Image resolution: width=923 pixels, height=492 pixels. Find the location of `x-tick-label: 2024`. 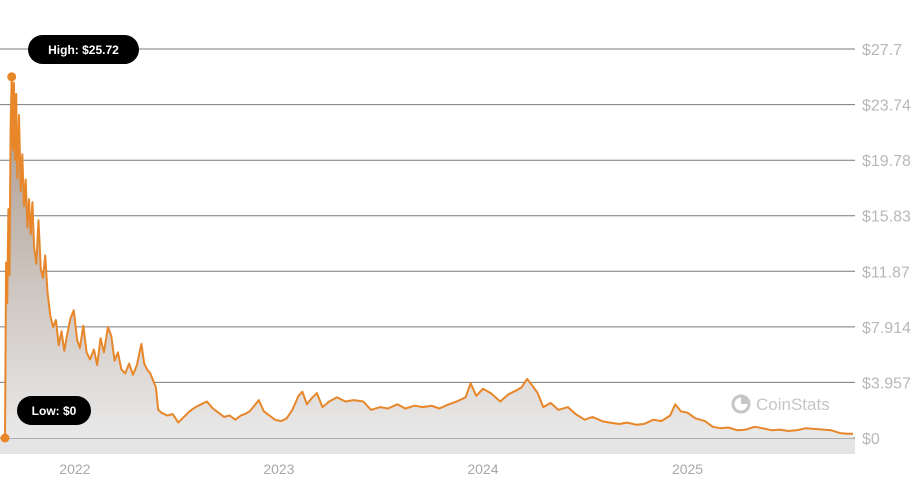

x-tick-label: 2024 is located at coordinates (482, 469).